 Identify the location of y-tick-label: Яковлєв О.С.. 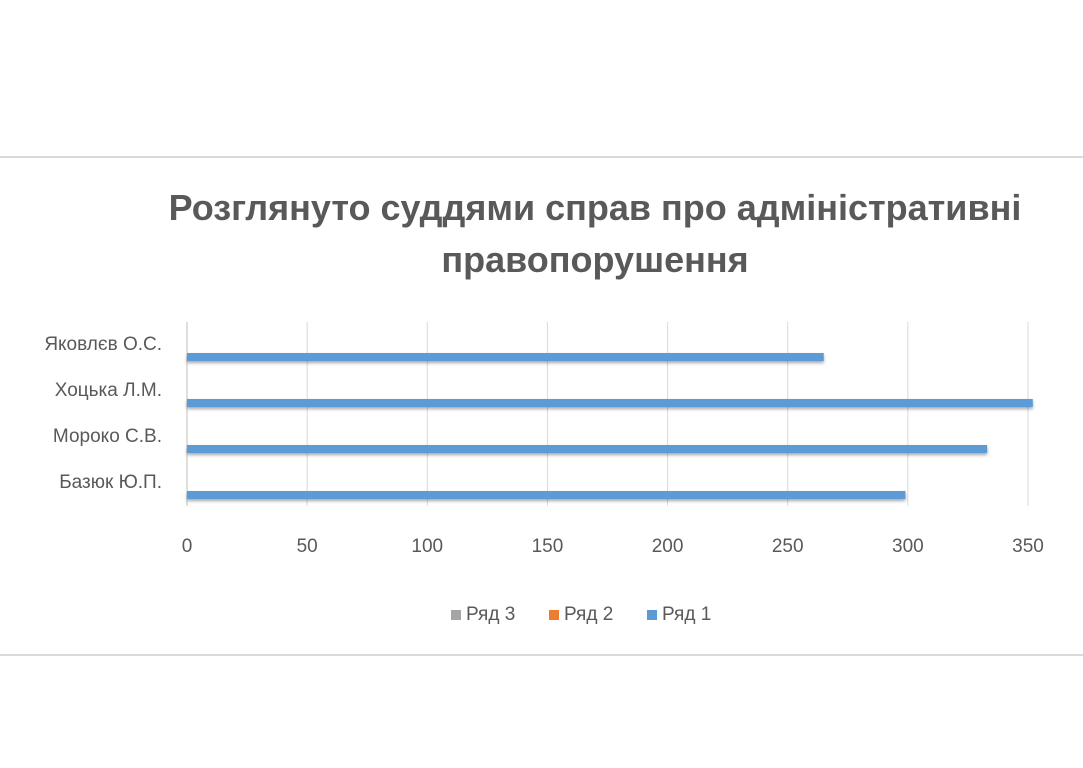
(103, 344).